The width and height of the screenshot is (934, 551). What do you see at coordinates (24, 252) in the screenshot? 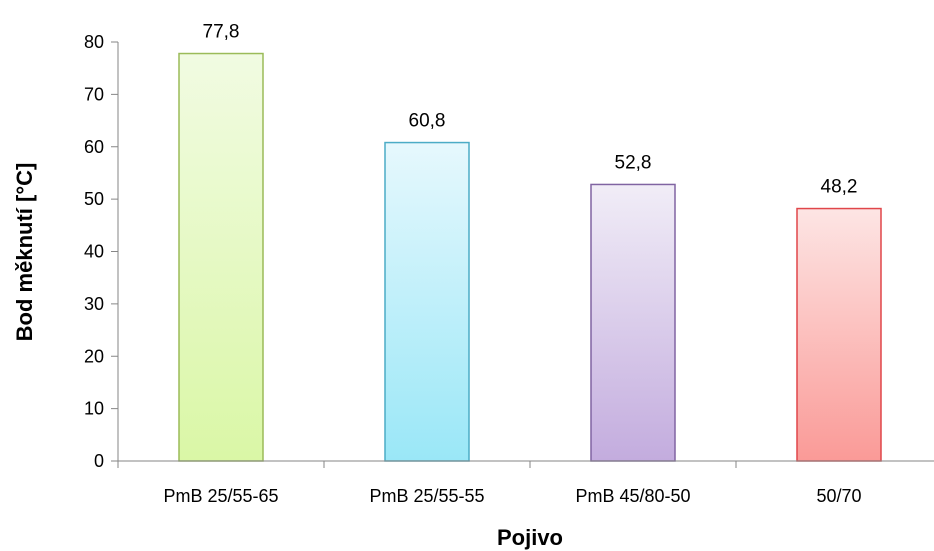
I see `y-axis-title: Bod měknutí [°C]` at bounding box center [24, 252].